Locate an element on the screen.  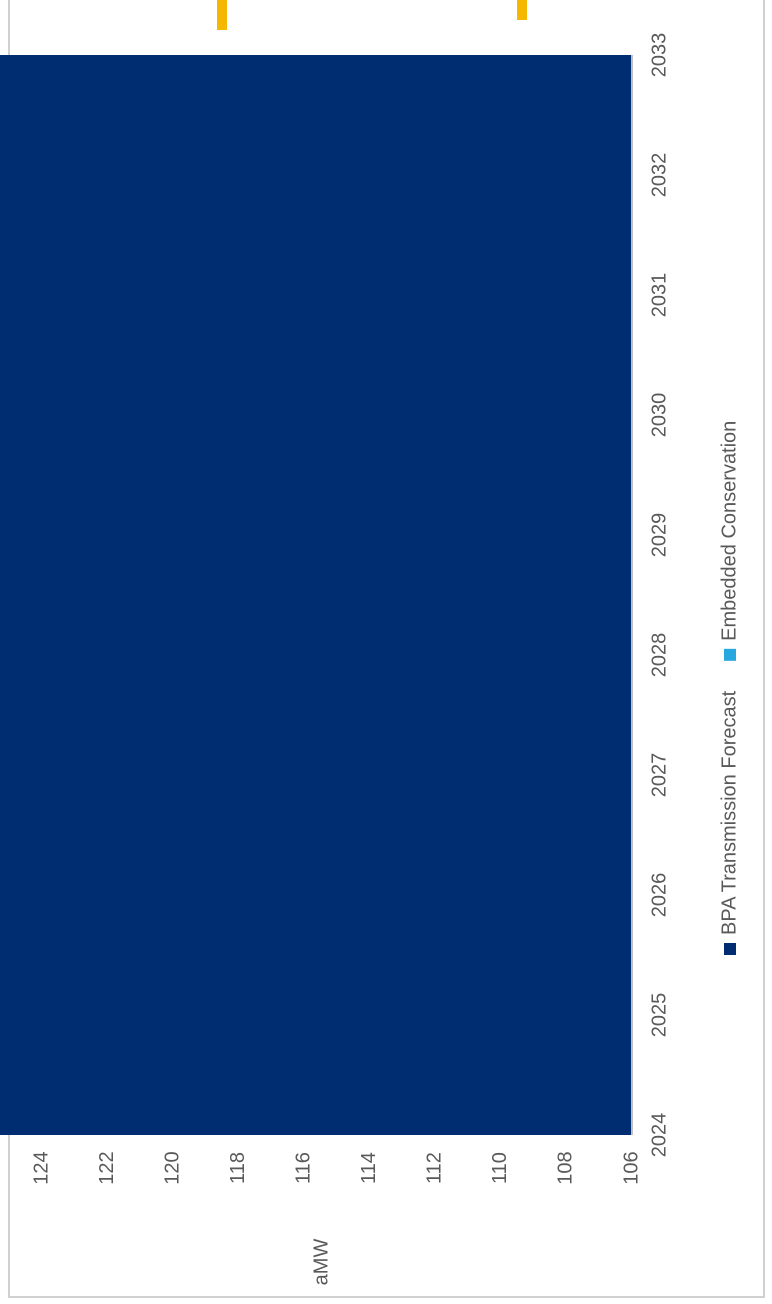
x-tick-label: 2032 is located at coordinates (659, 175).